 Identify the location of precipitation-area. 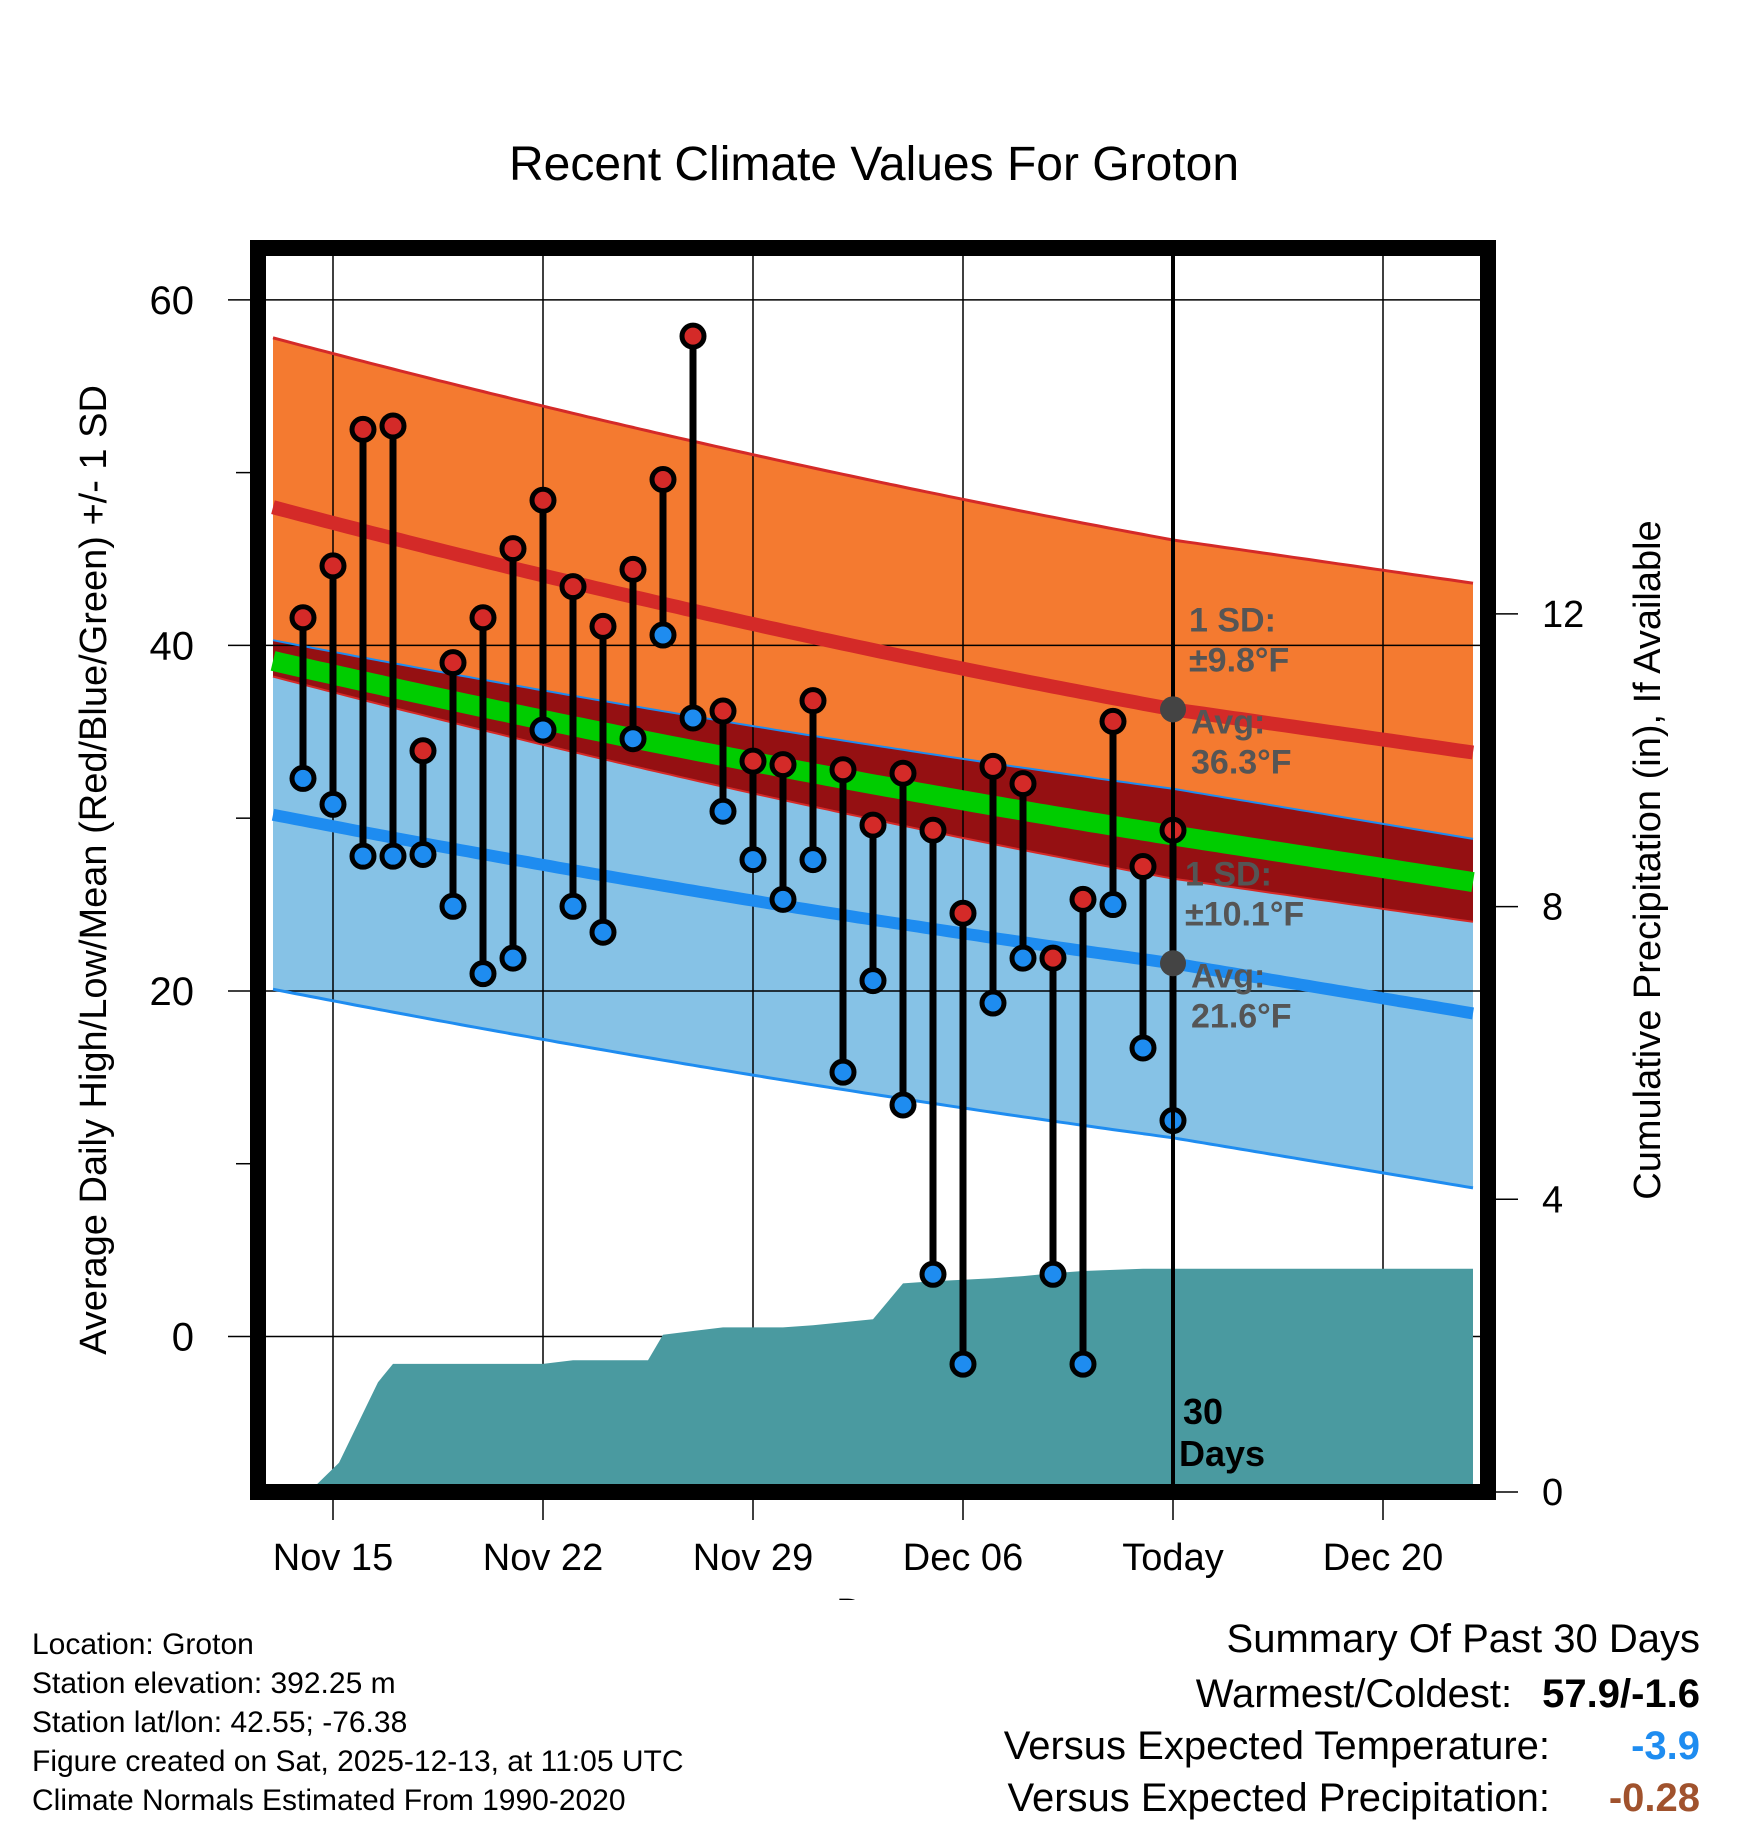
(891, 1380).